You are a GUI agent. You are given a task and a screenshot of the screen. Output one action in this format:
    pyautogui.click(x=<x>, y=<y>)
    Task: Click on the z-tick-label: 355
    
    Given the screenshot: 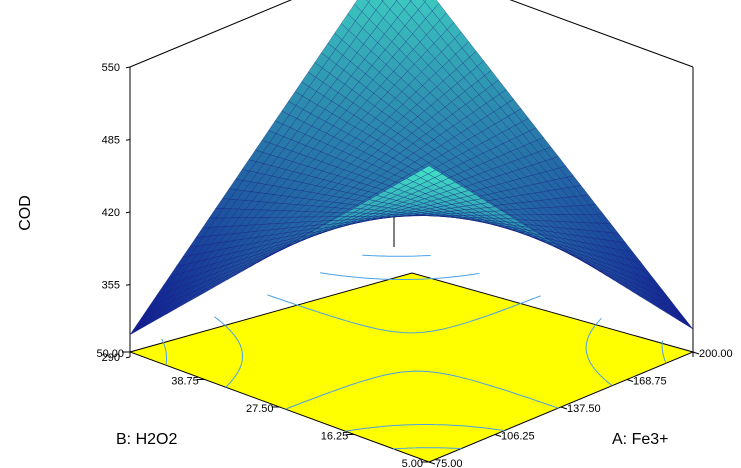 What is the action you would take?
    pyautogui.click(x=111, y=286)
    